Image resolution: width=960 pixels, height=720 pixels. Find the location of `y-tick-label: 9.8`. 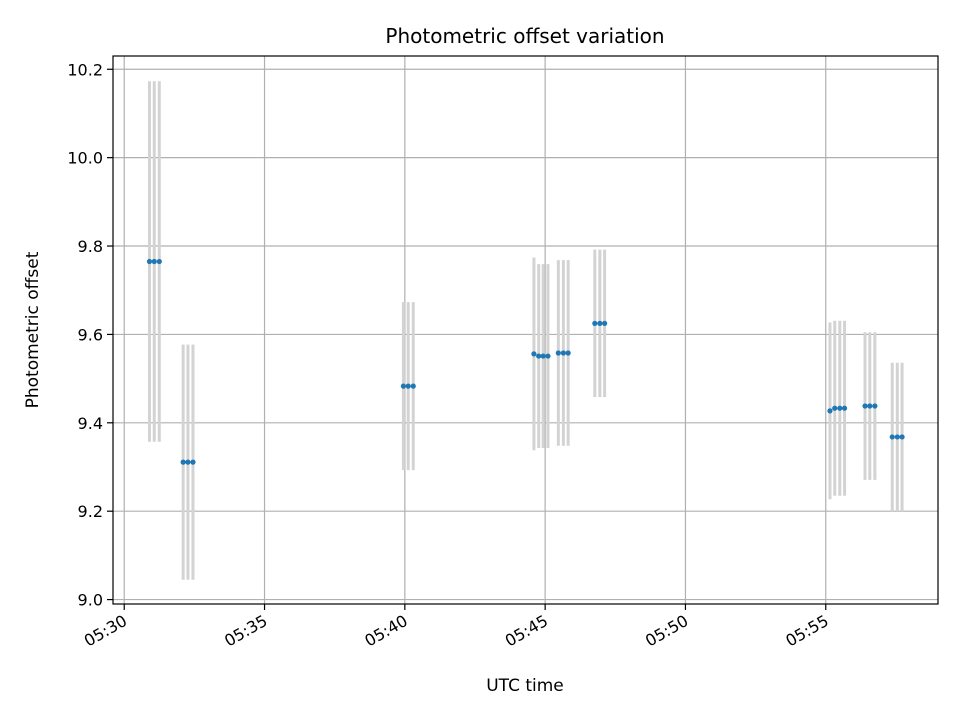

y-tick-label: 9.8 is located at coordinates (90, 246).